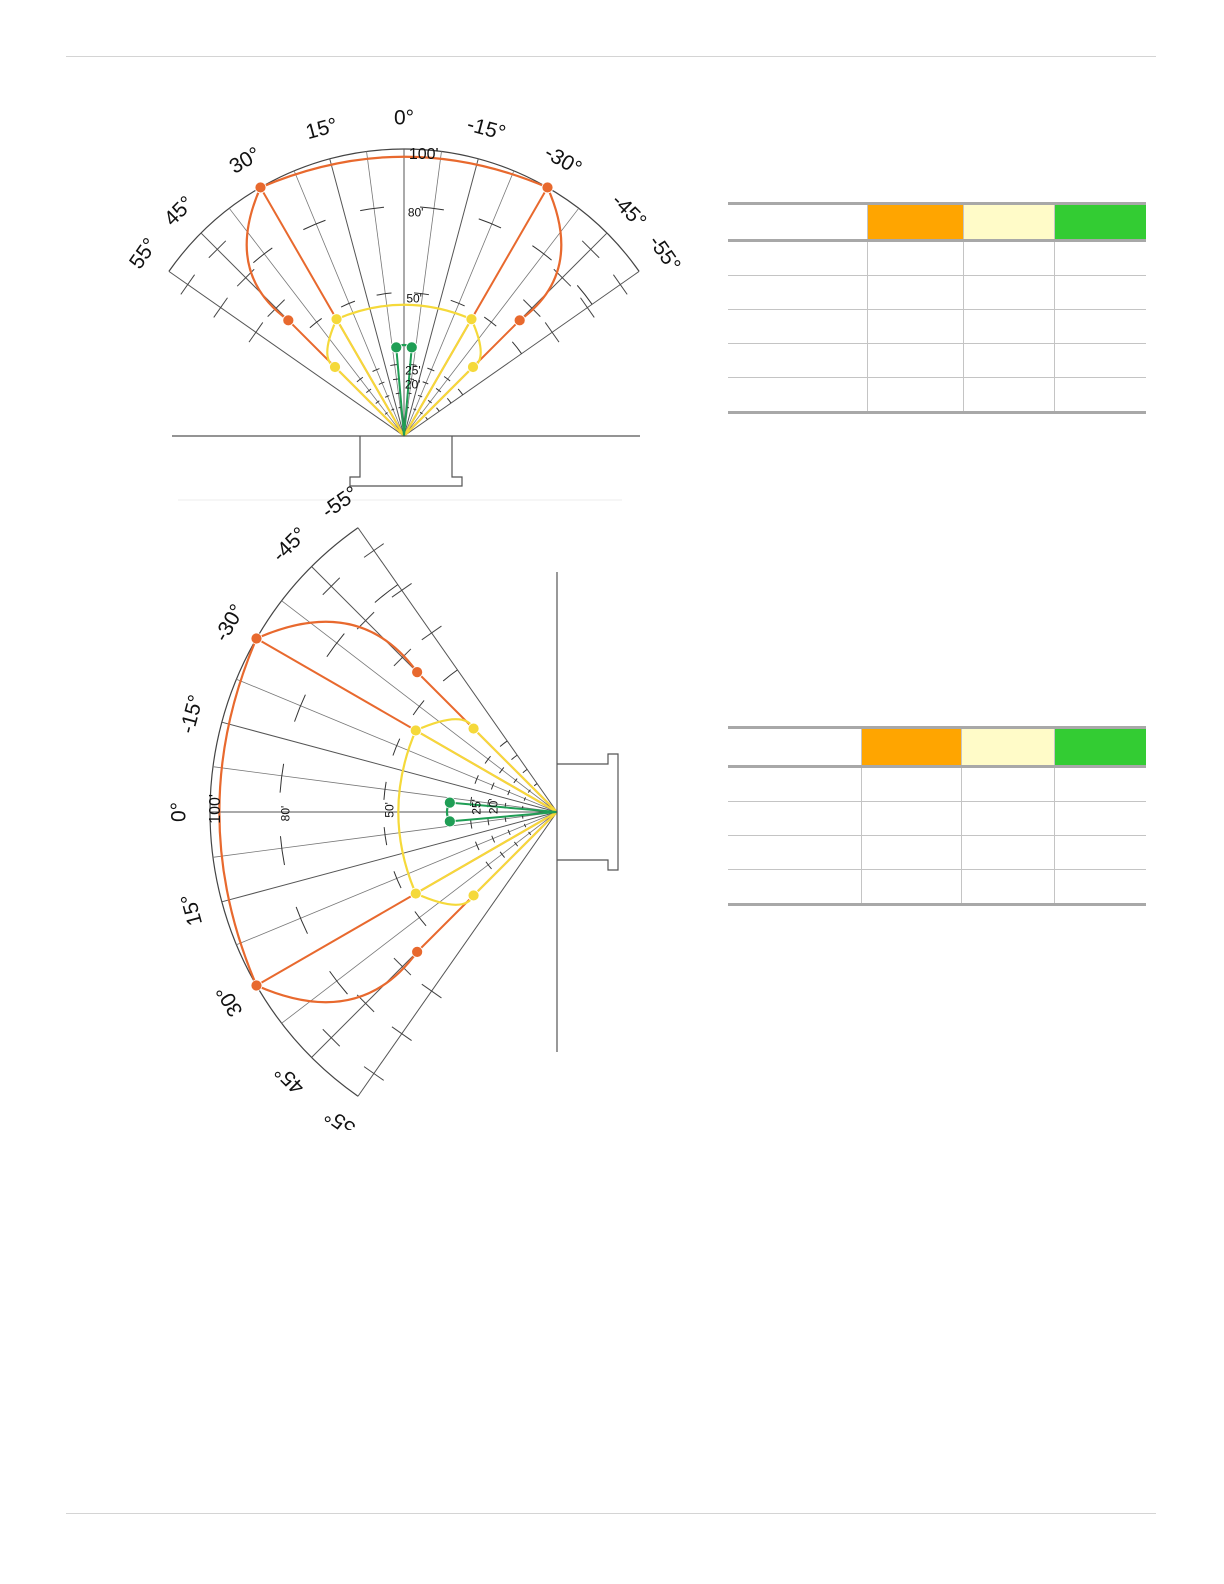  I want to click on angle-label: 15°, so click(192, 910).